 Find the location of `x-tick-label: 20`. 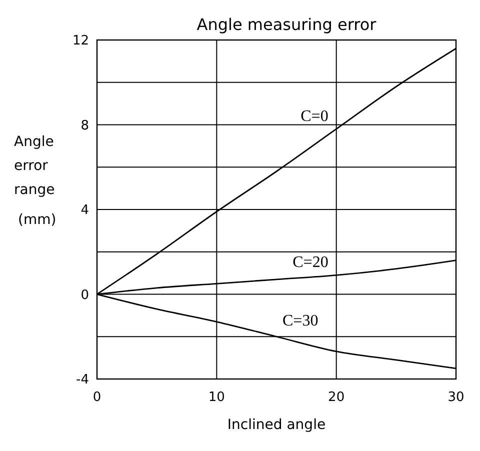

x-tick-label: 20 is located at coordinates (336, 397).